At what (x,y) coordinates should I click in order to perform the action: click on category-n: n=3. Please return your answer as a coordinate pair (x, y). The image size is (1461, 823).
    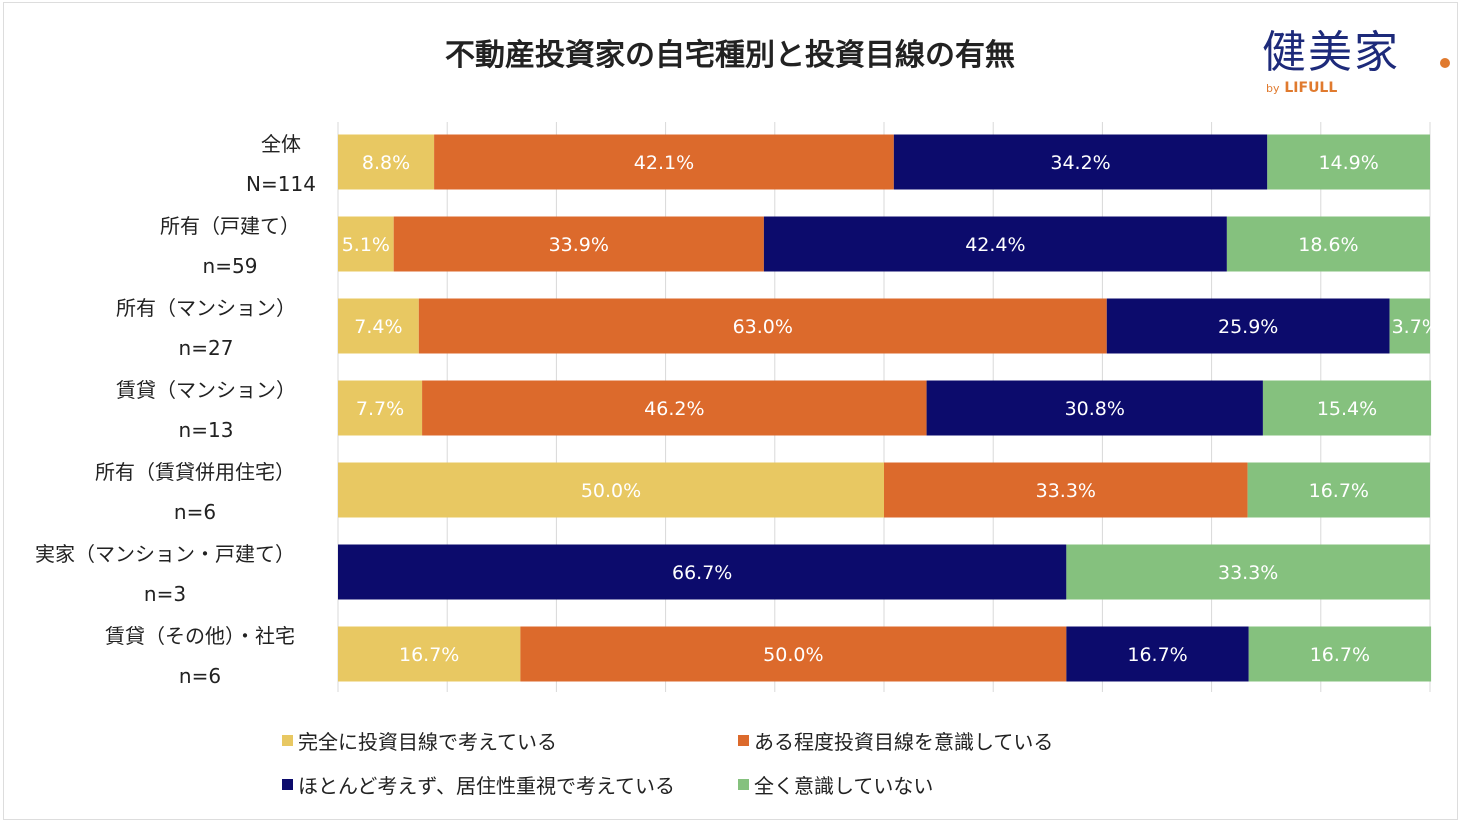
    Looking at the image, I should click on (165, 594).